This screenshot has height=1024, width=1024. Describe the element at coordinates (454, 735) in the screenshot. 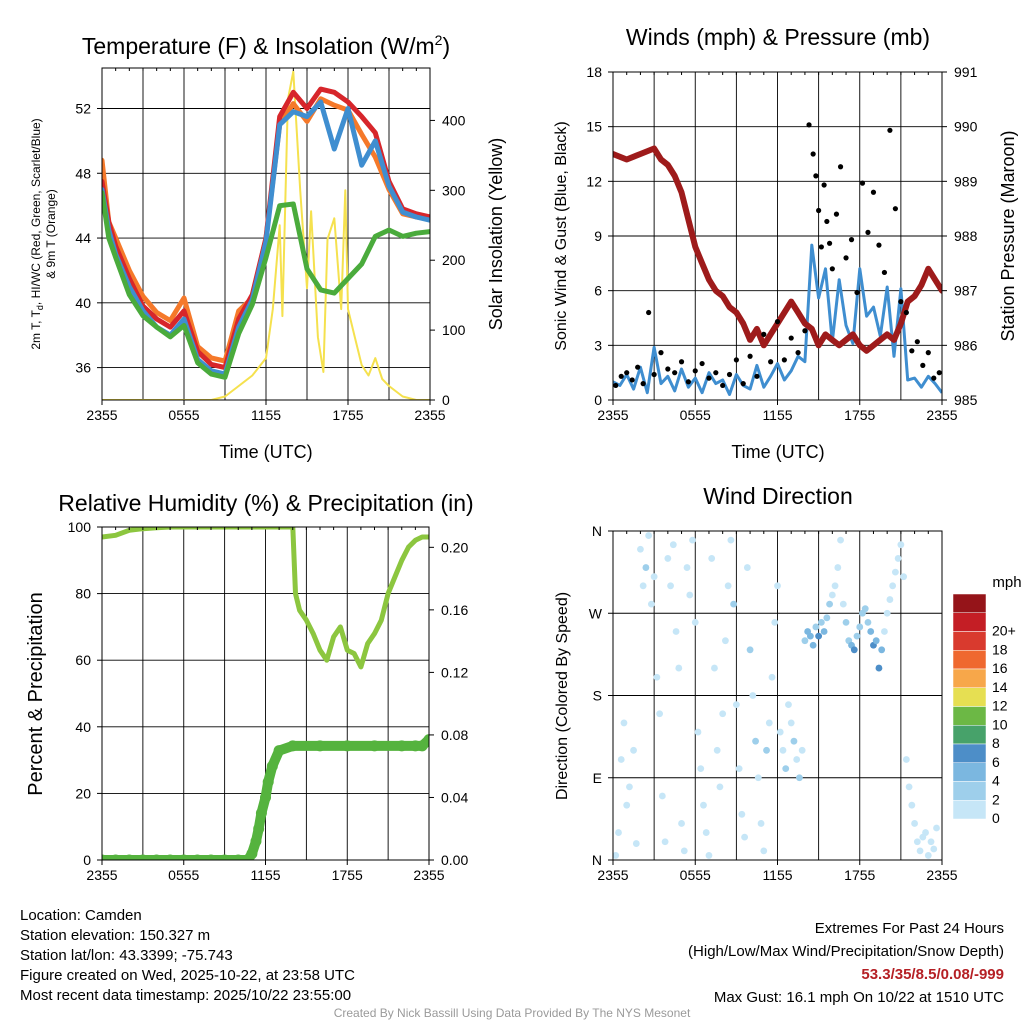

I see `rh-rtick-label: 0.08` at that location.